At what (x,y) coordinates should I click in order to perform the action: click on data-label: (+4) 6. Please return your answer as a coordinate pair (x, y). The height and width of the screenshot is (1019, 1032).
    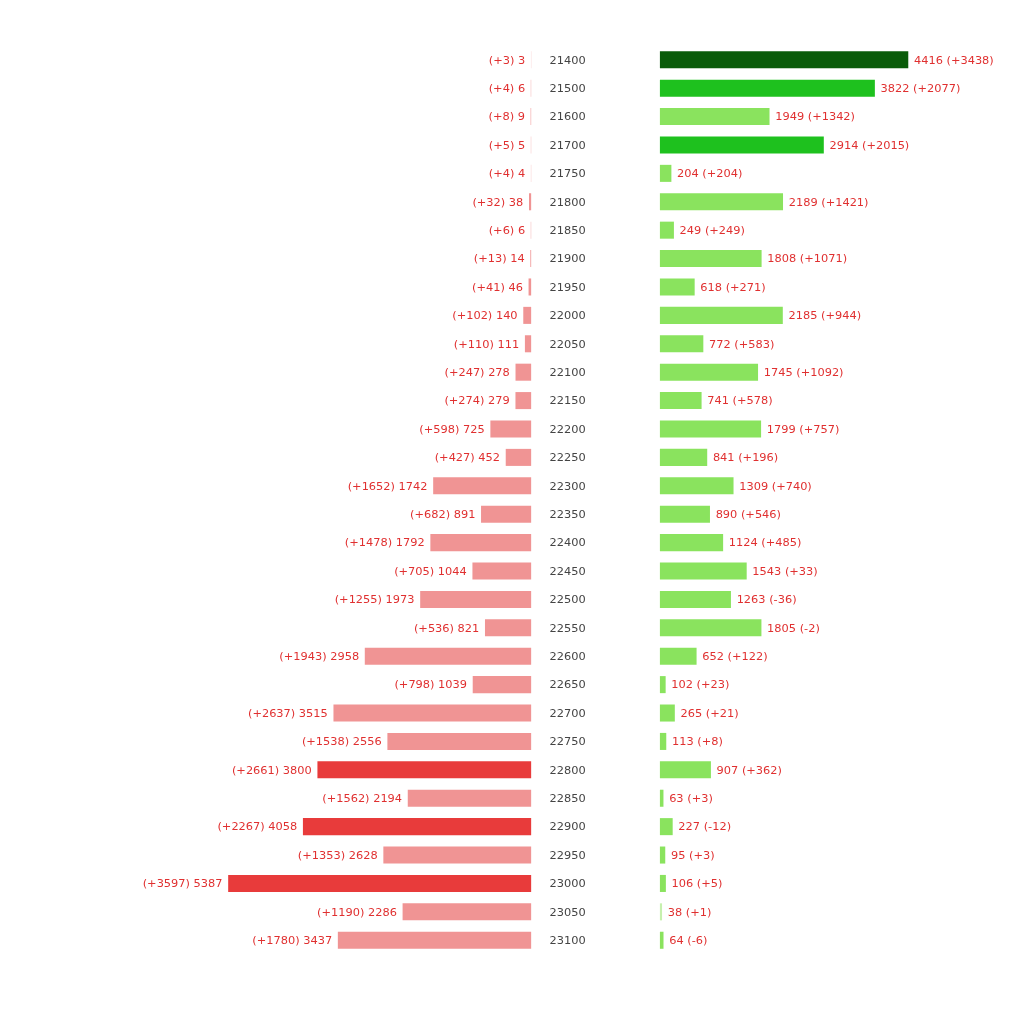
    Looking at the image, I should click on (507, 87).